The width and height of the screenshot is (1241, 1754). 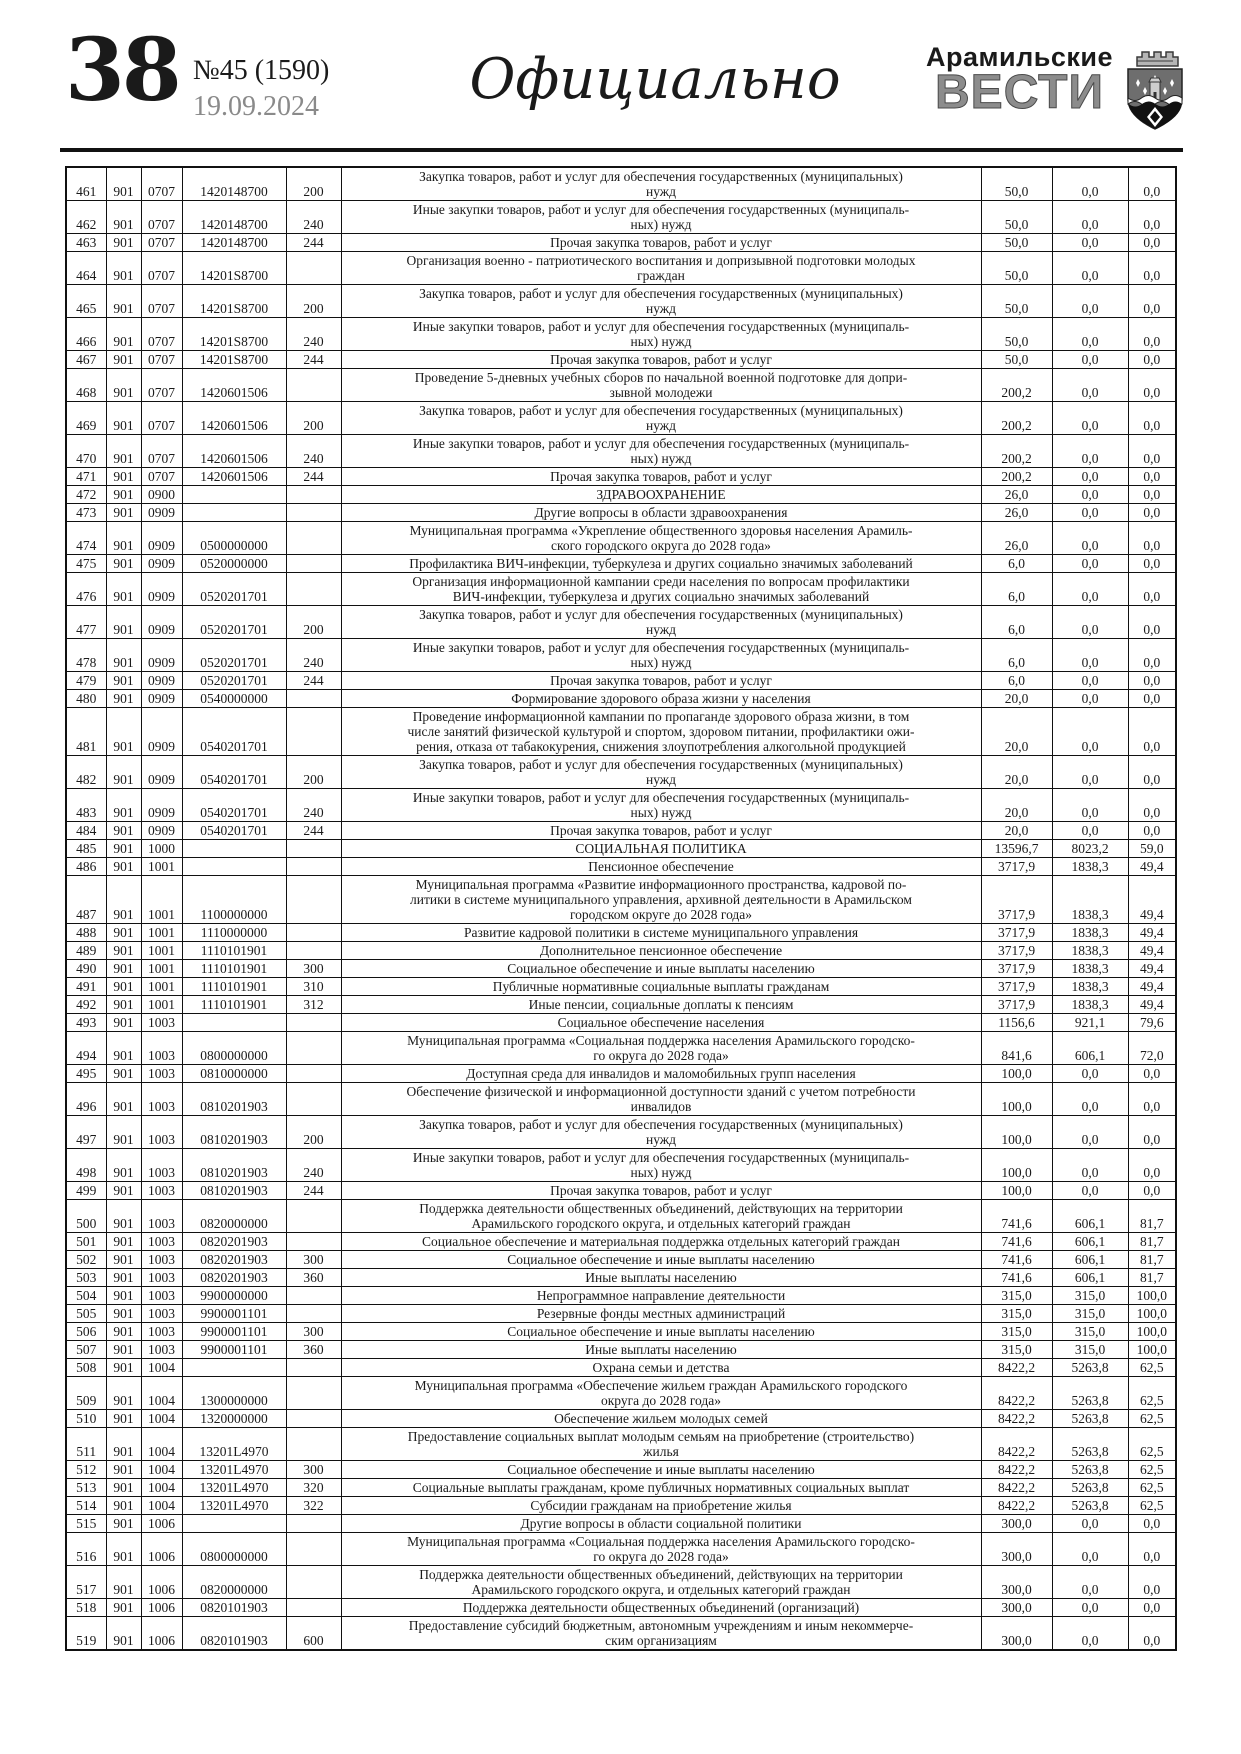 What do you see at coordinates (86, 1418) in the screenshot?
I see `cell-row-number: 510` at bounding box center [86, 1418].